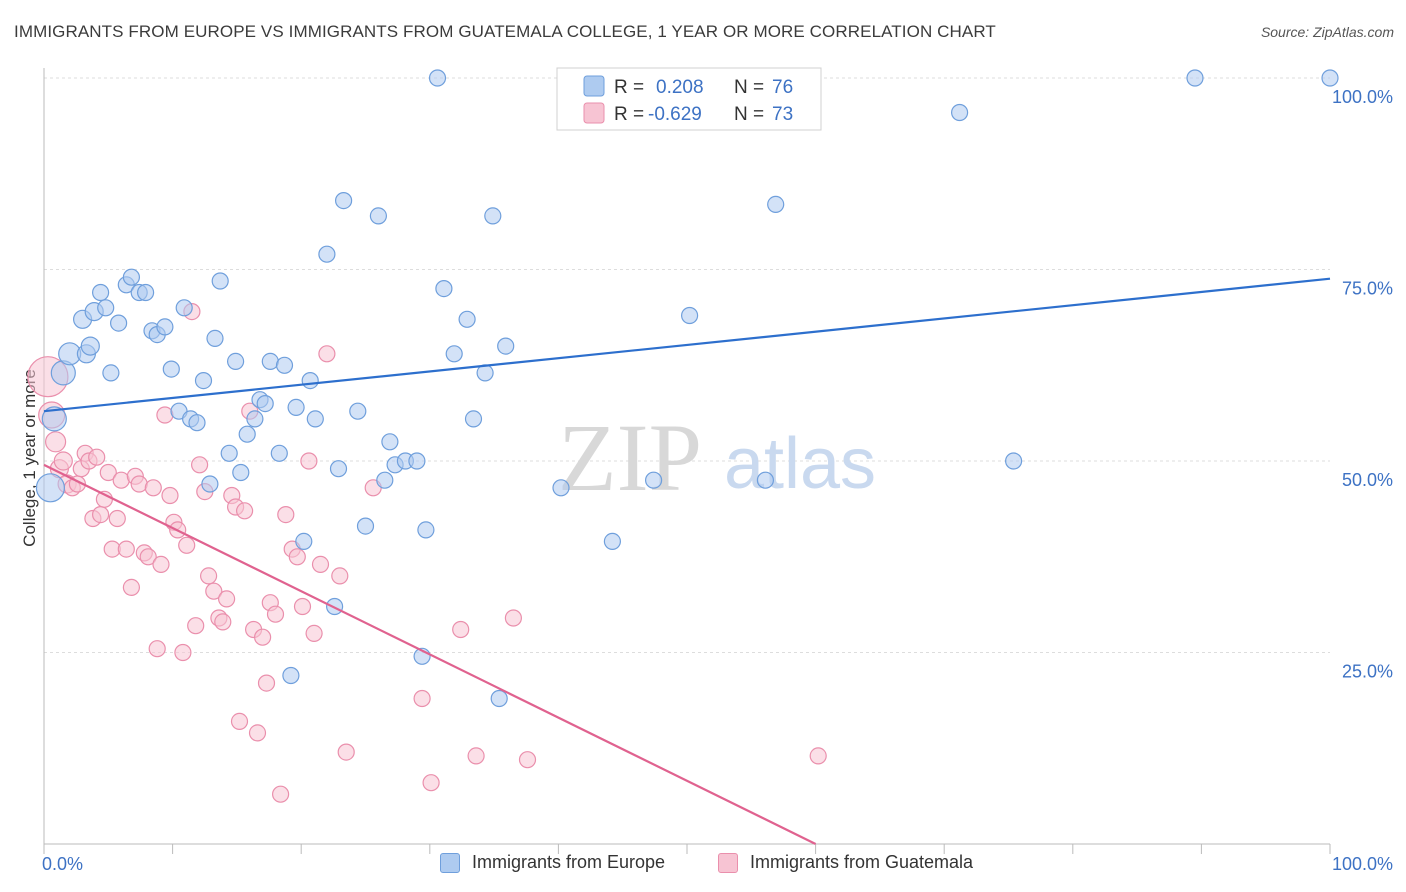 Image resolution: width=1406 pixels, height=892 pixels. I want to click on legend-item-europe: Immigrants from Europe, so click(552, 862).